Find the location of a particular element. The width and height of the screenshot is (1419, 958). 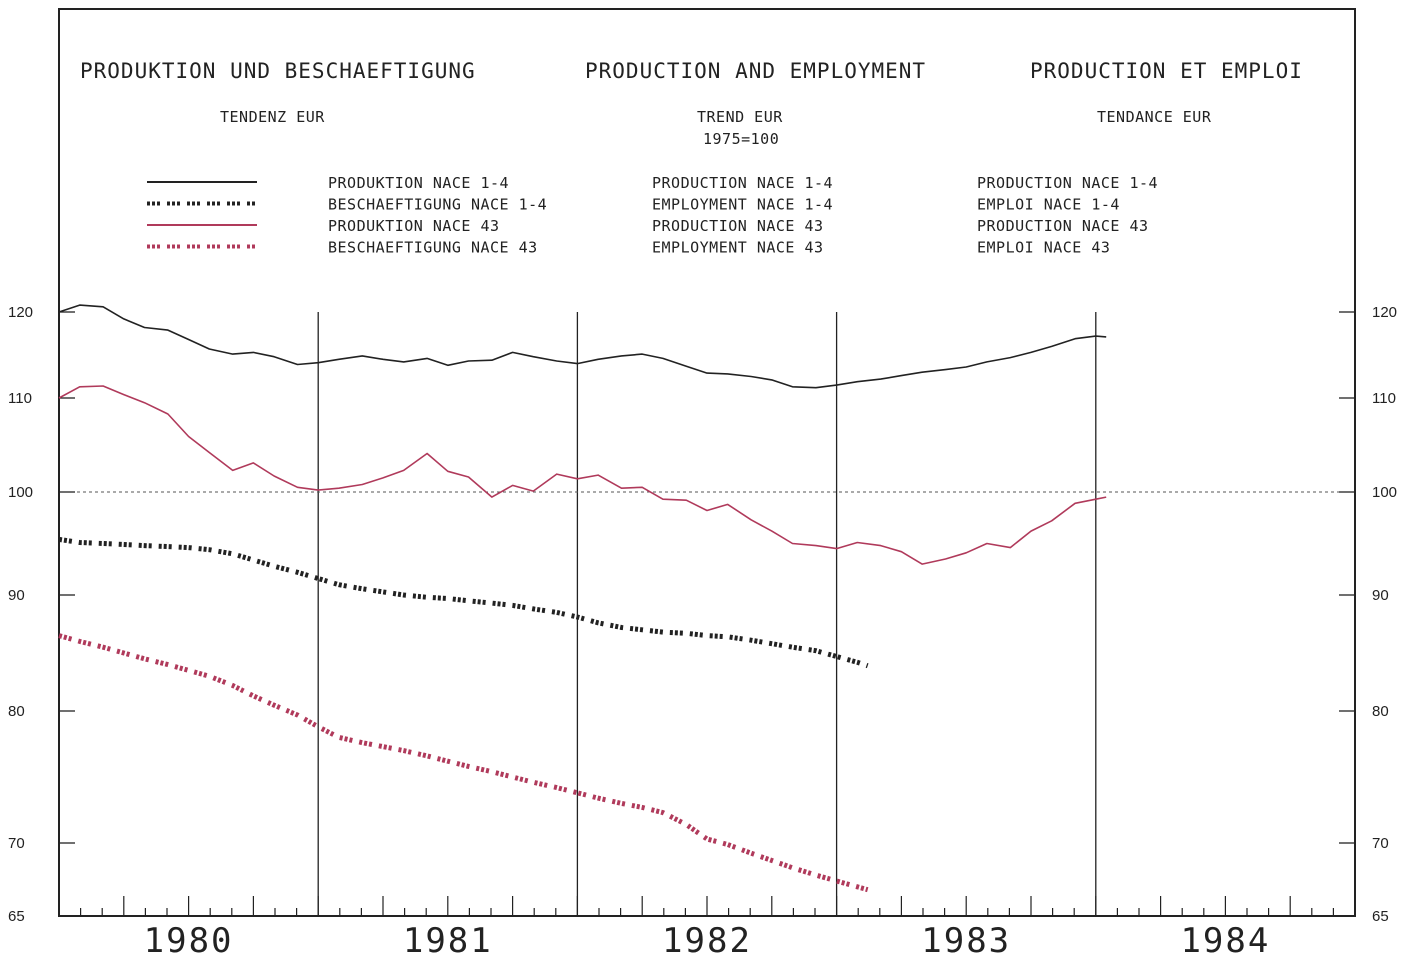

legend-label-en: PRODUCTION NACE 1-4 is located at coordinates (742, 183).